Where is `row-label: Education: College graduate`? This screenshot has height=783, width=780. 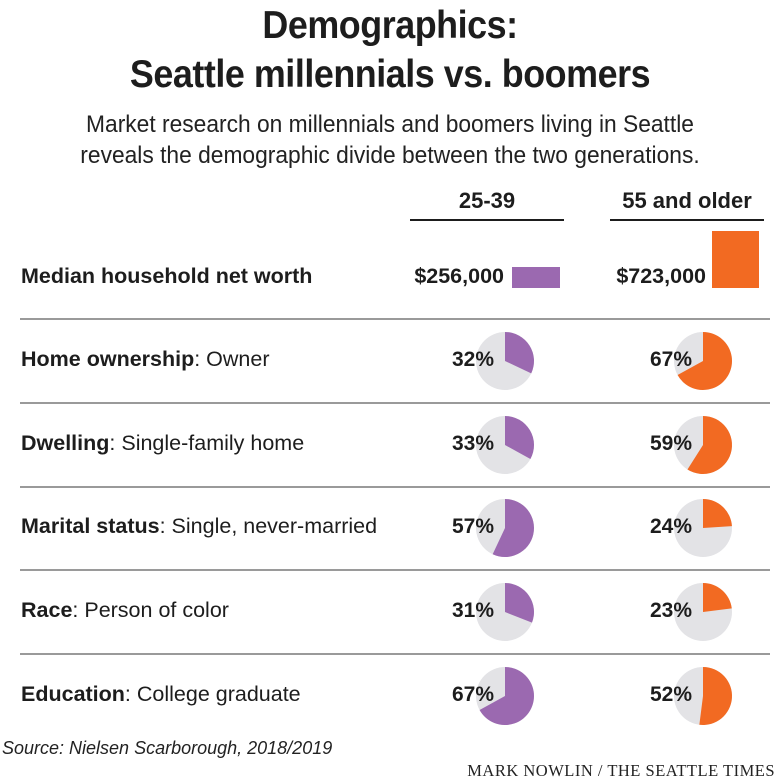
row-label: Education: College graduate is located at coordinates (161, 694).